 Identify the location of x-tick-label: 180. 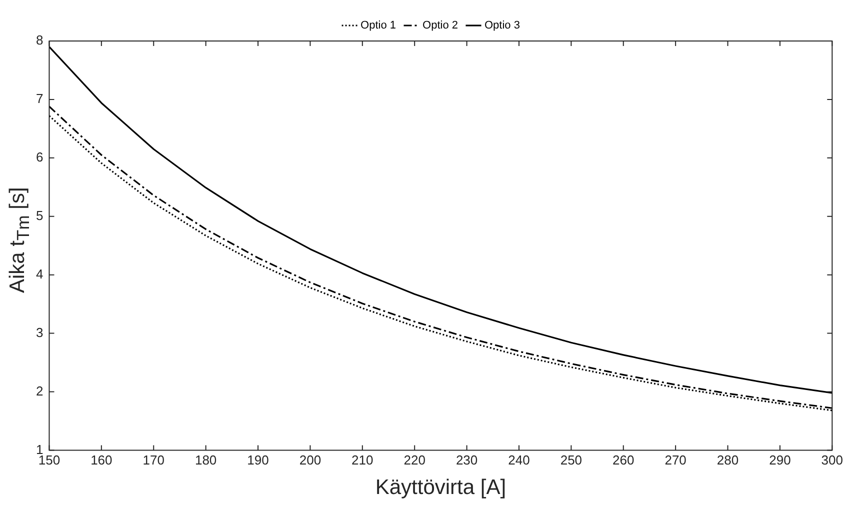
(205, 460).